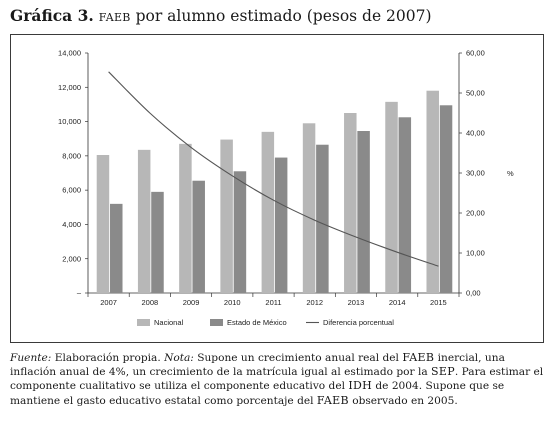 Image resolution: width=555 pixels, height=421 pixels. Describe the element at coordinates (179, 358) in the screenshot. I see `note-nota-label: Nota:` at that location.